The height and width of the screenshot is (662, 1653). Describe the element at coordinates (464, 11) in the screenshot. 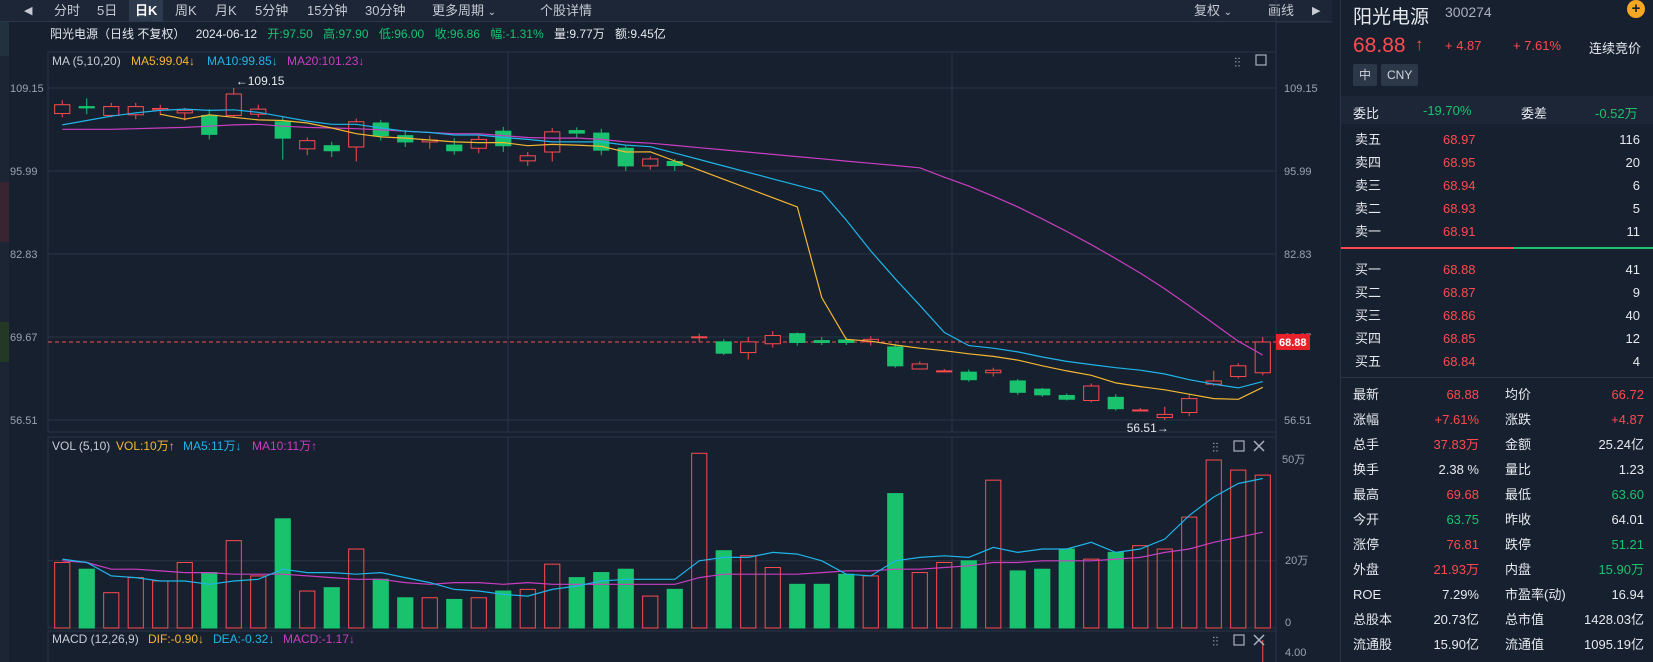

I see `more-periods-dropdown: 更多周期 ⌄` at that location.